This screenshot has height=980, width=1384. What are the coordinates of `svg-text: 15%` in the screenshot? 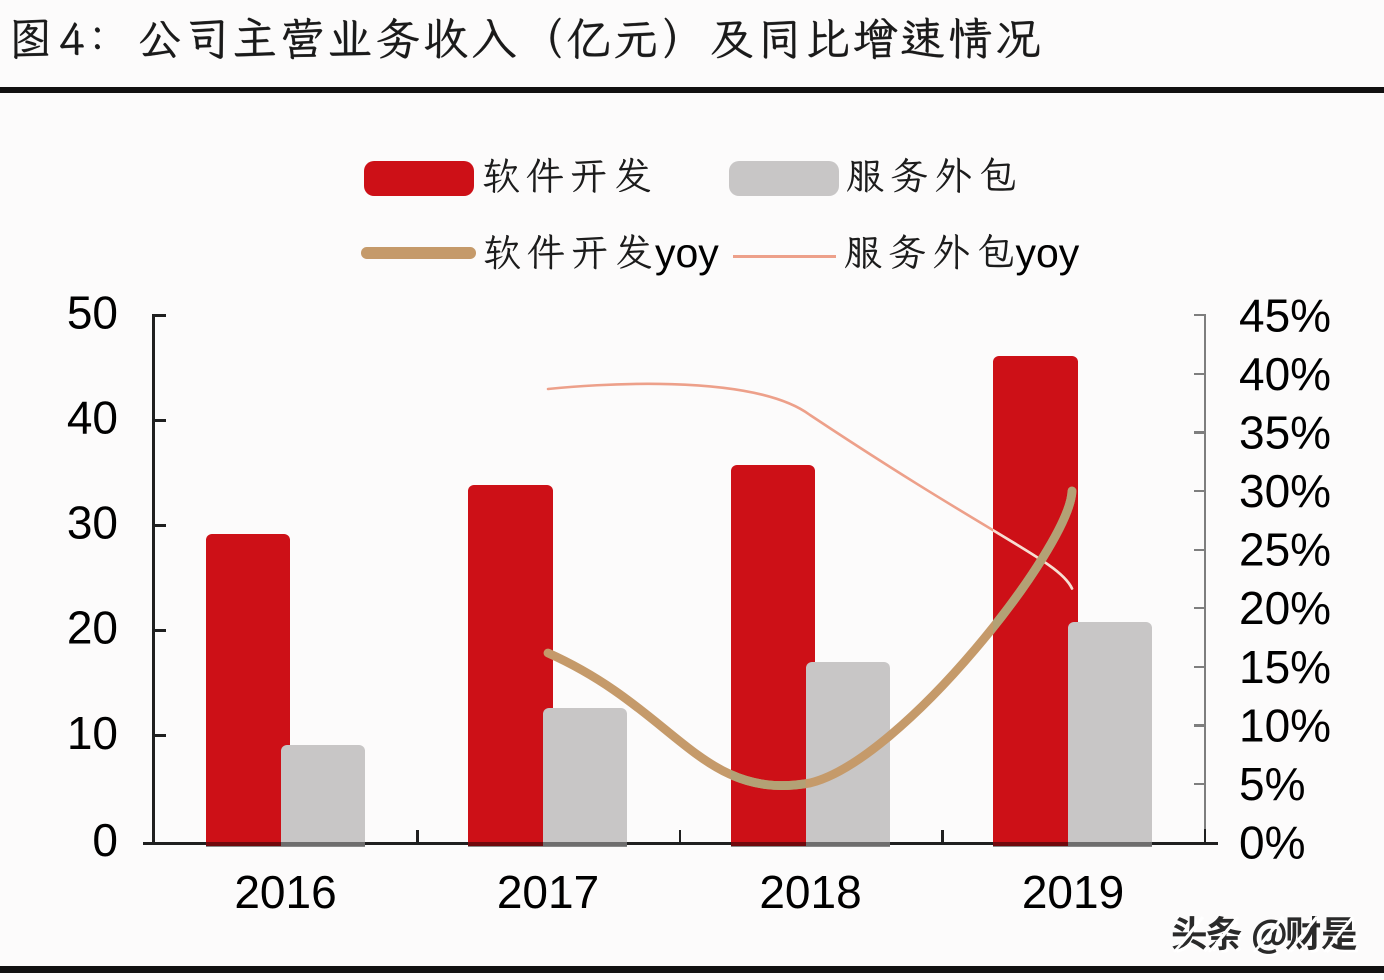 It's located at (1285, 667).